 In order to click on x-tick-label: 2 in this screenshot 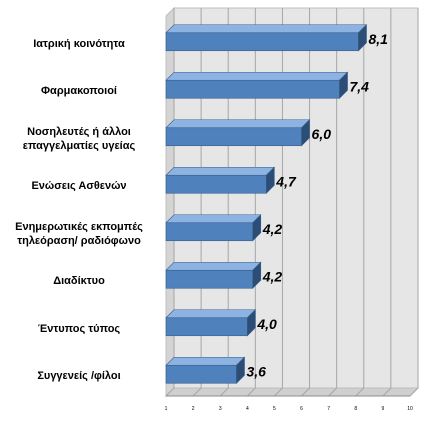, I will do `click(193, 409)`.